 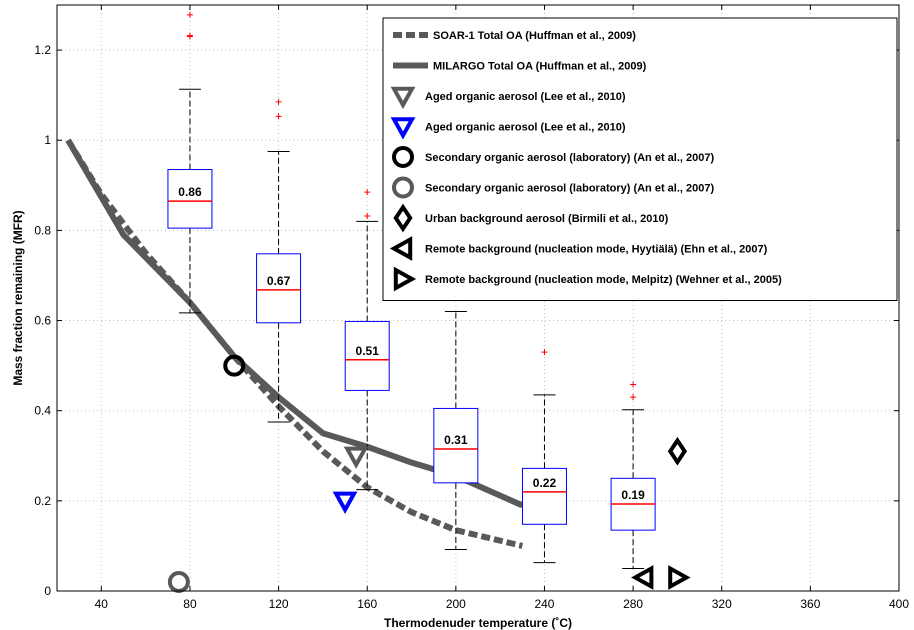 What do you see at coordinates (367, 604) in the screenshot?
I see `x-tick-label: 160` at bounding box center [367, 604].